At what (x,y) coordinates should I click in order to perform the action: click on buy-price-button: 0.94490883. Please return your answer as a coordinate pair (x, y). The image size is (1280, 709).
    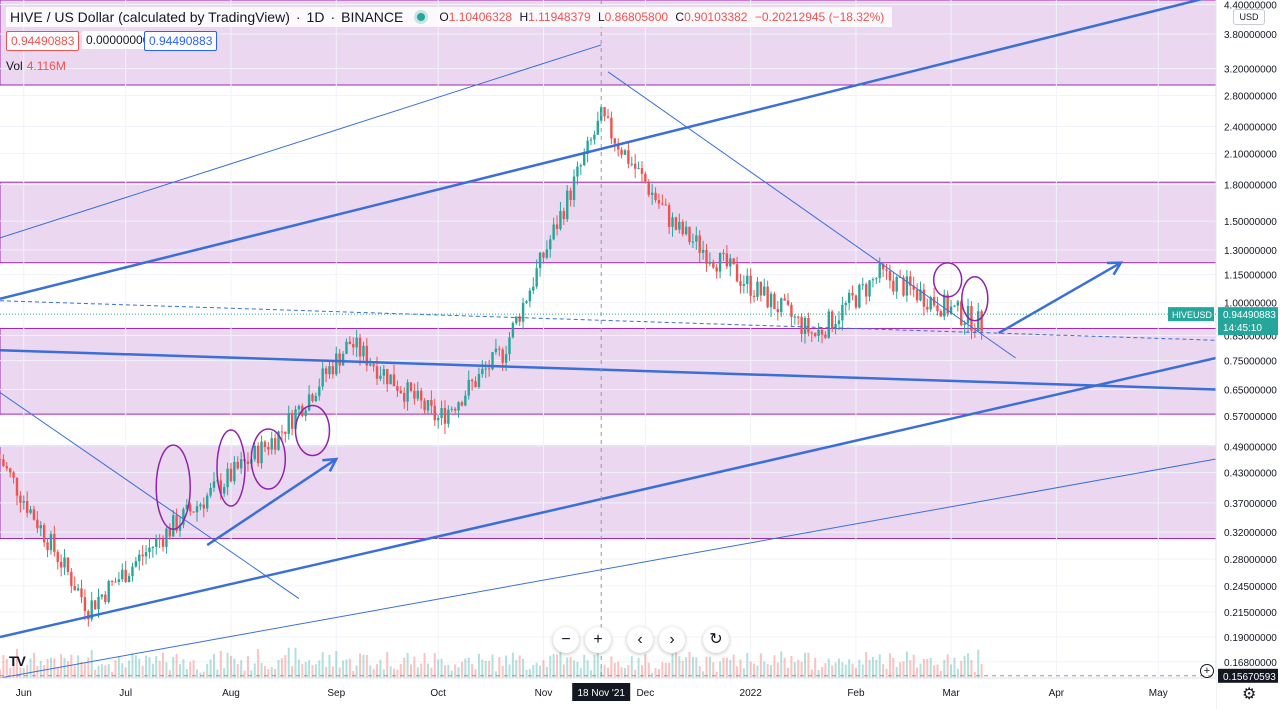
    Looking at the image, I should click on (181, 41).